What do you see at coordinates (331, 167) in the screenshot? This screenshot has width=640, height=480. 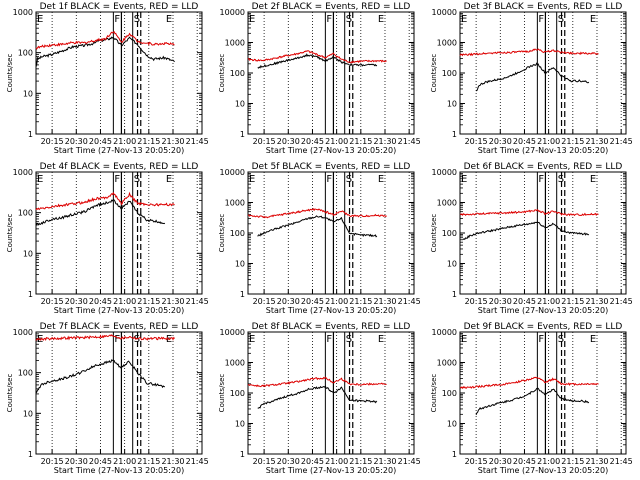 I see `panel-title: Det 5f BLACK = Events, RED = LLD` at bounding box center [331, 167].